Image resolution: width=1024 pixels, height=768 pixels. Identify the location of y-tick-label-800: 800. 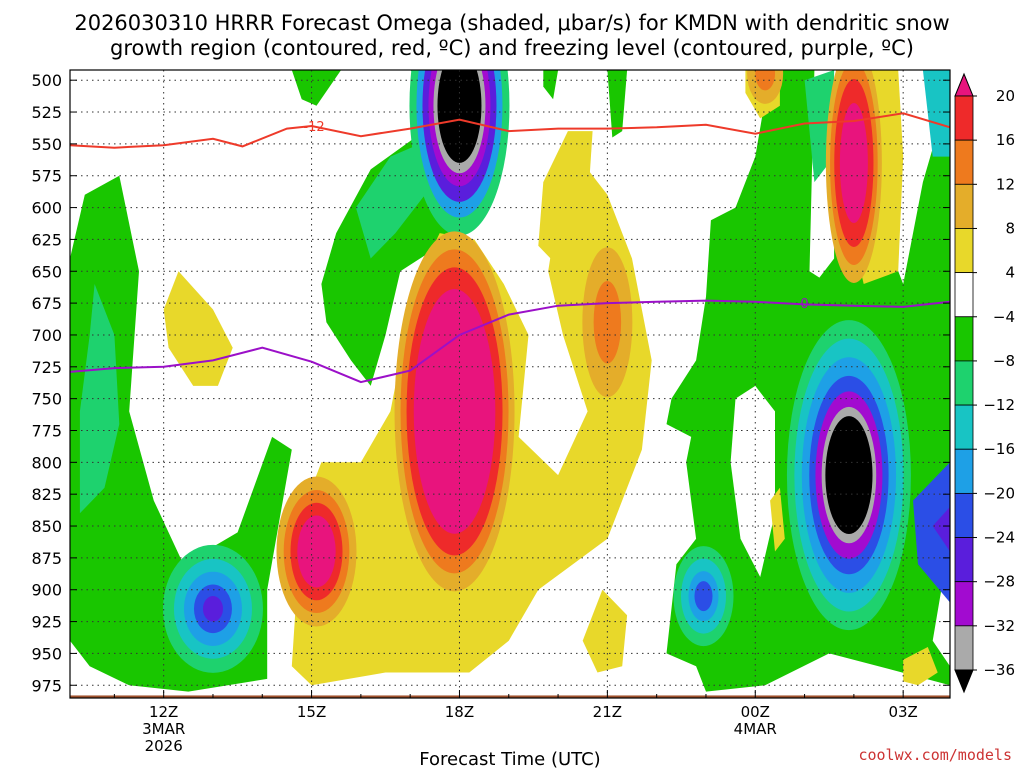
(46, 462).